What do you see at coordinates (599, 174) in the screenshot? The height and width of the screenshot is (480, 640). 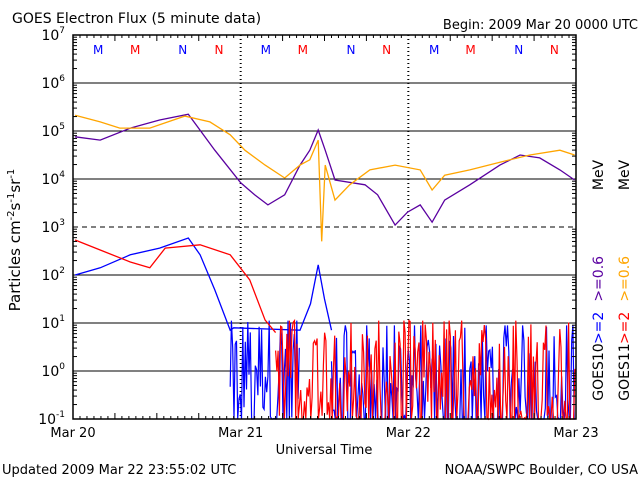 I see `legend-mev-1: MeV` at bounding box center [599, 174].